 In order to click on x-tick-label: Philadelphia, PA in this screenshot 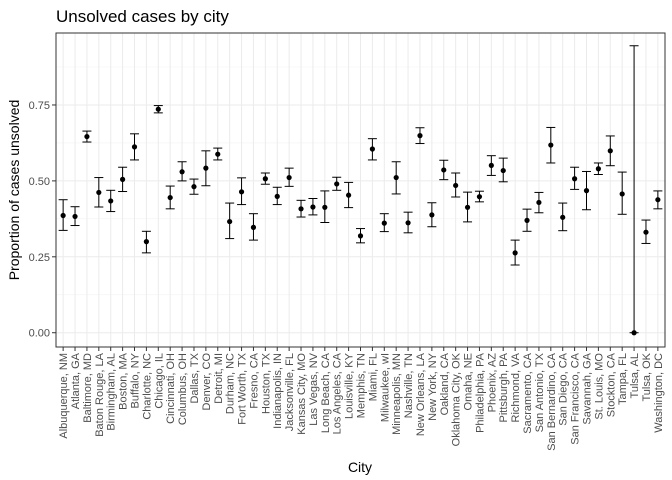, I will do `click(480, 392)`.